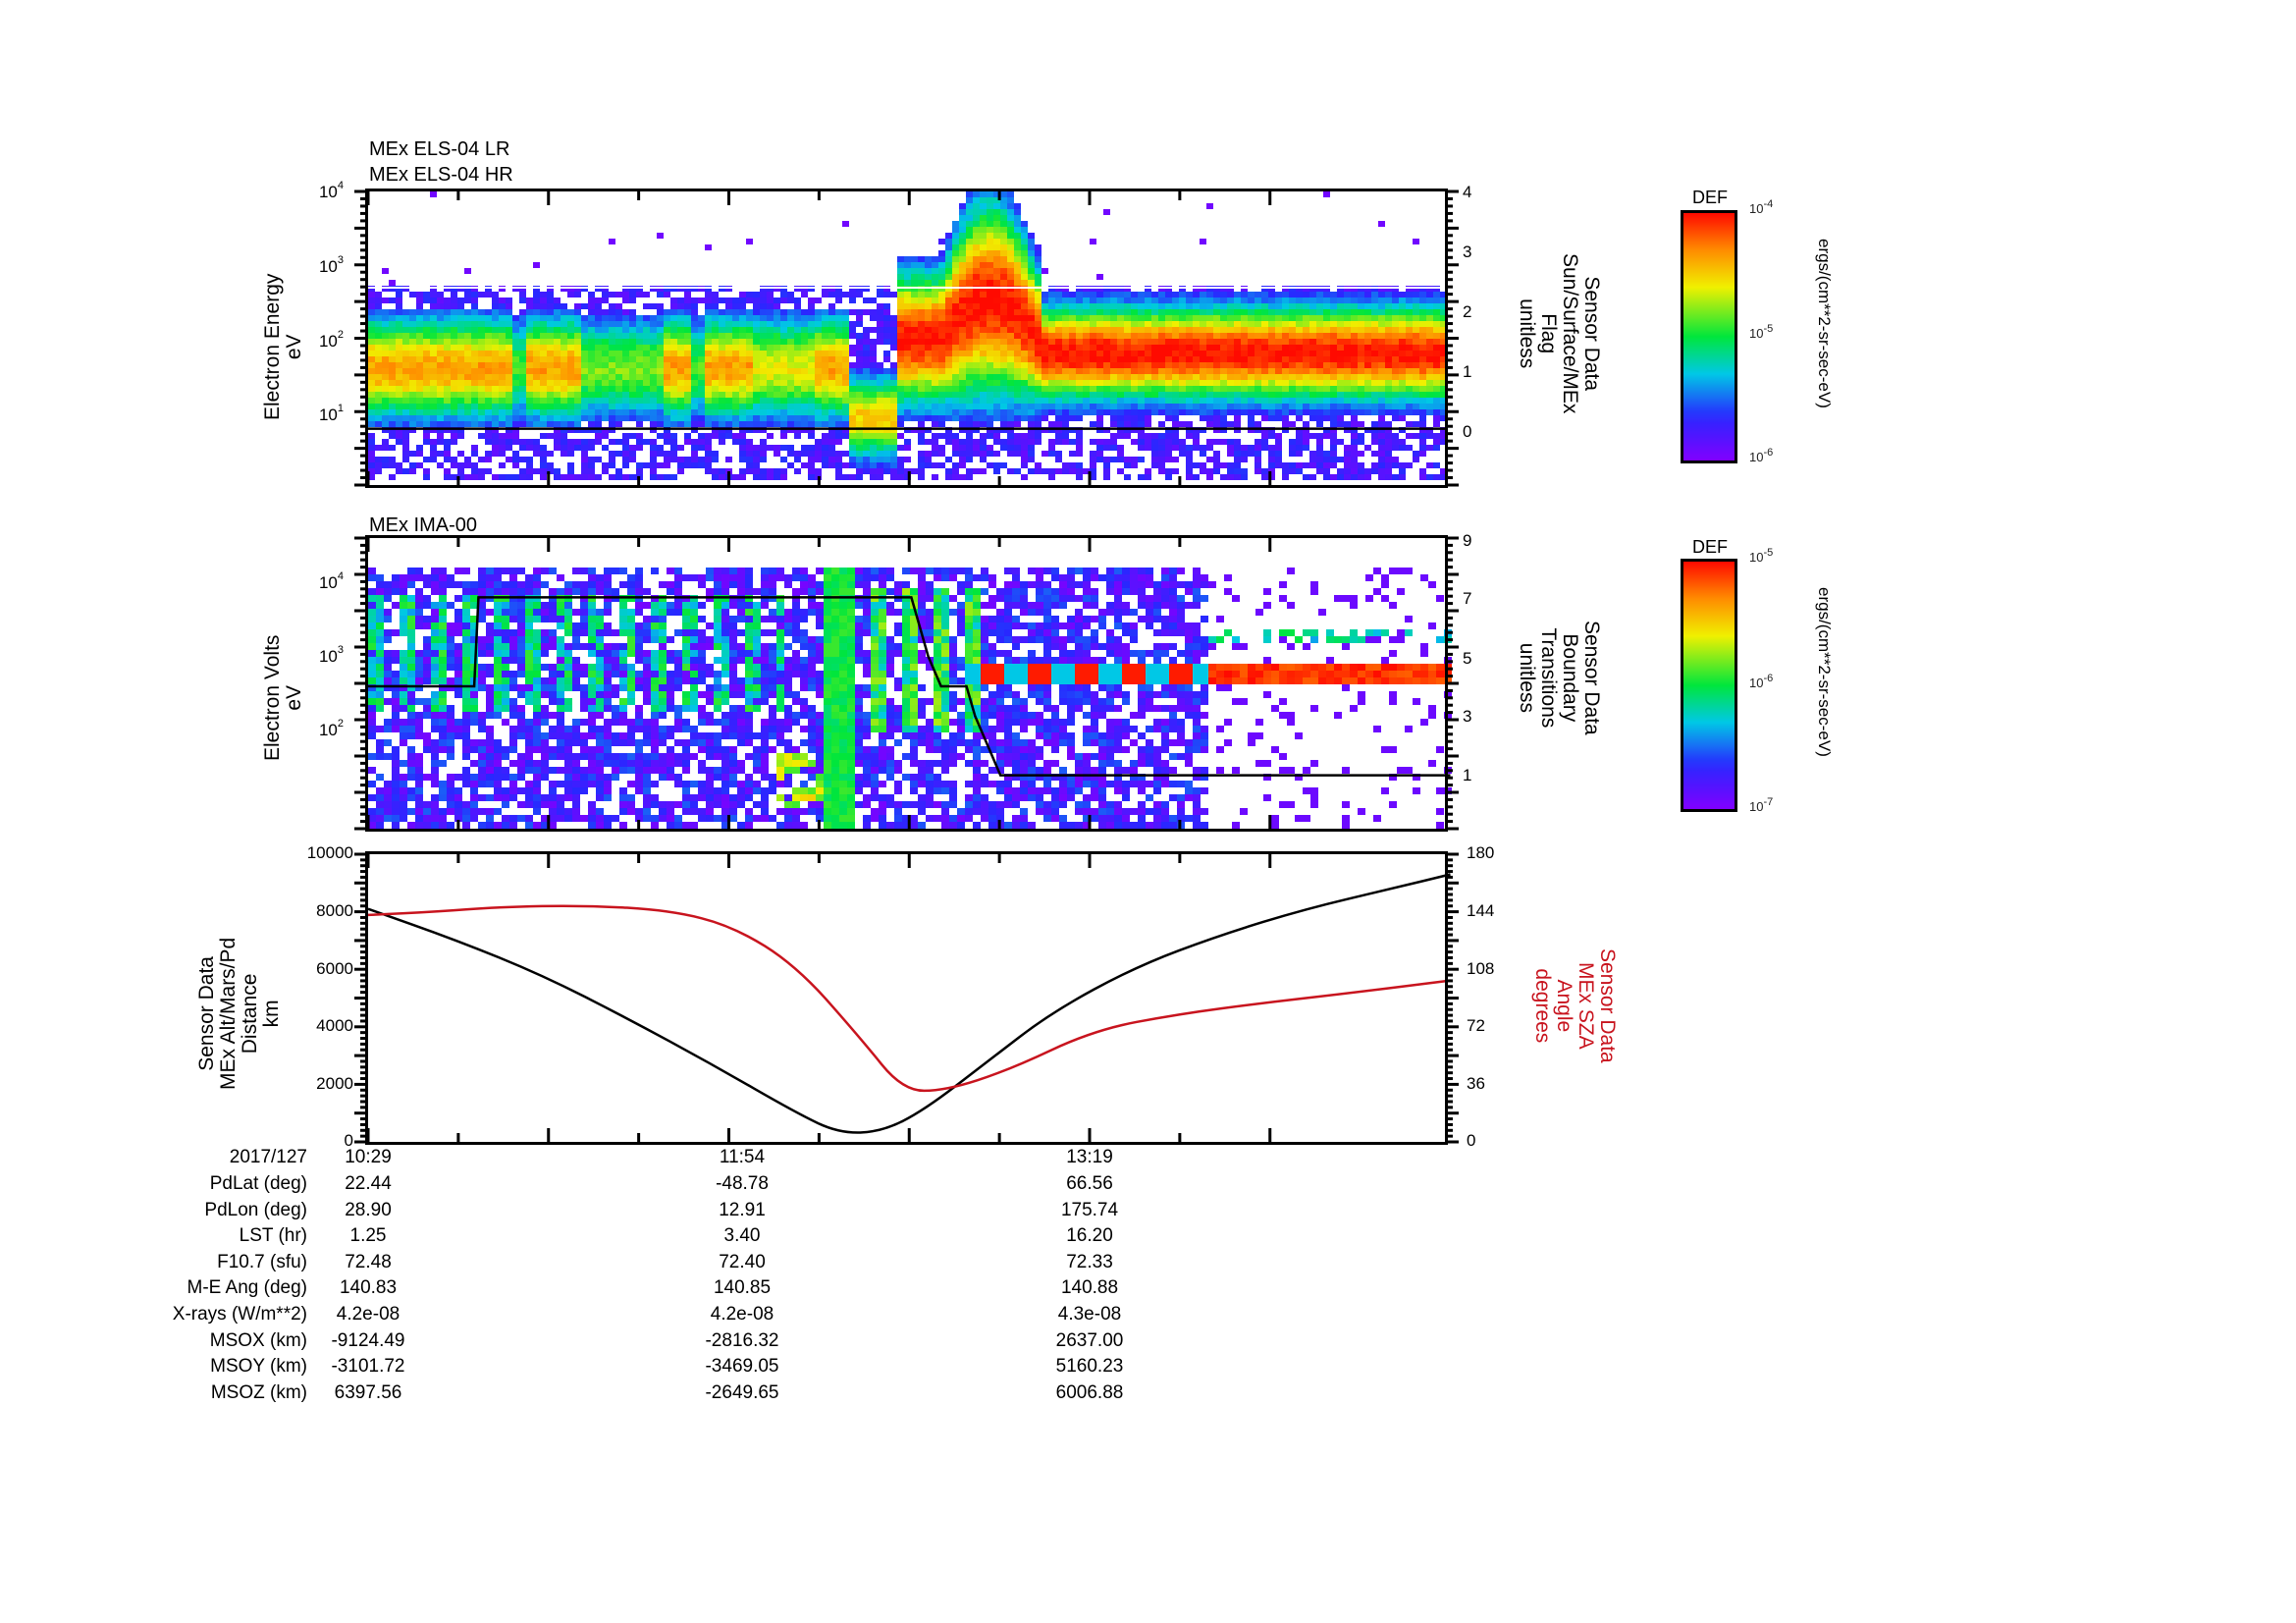 This screenshot has height=1623, width=2296. What do you see at coordinates (1481, 910) in the screenshot?
I see `orbit-rtick-144: 144` at bounding box center [1481, 910].